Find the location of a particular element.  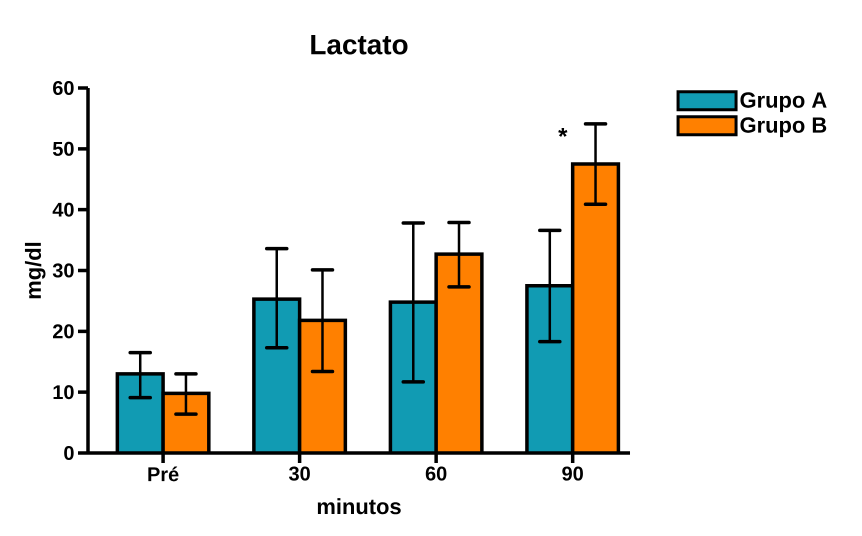

y-tick-label: 10 is located at coordinates (64, 392).